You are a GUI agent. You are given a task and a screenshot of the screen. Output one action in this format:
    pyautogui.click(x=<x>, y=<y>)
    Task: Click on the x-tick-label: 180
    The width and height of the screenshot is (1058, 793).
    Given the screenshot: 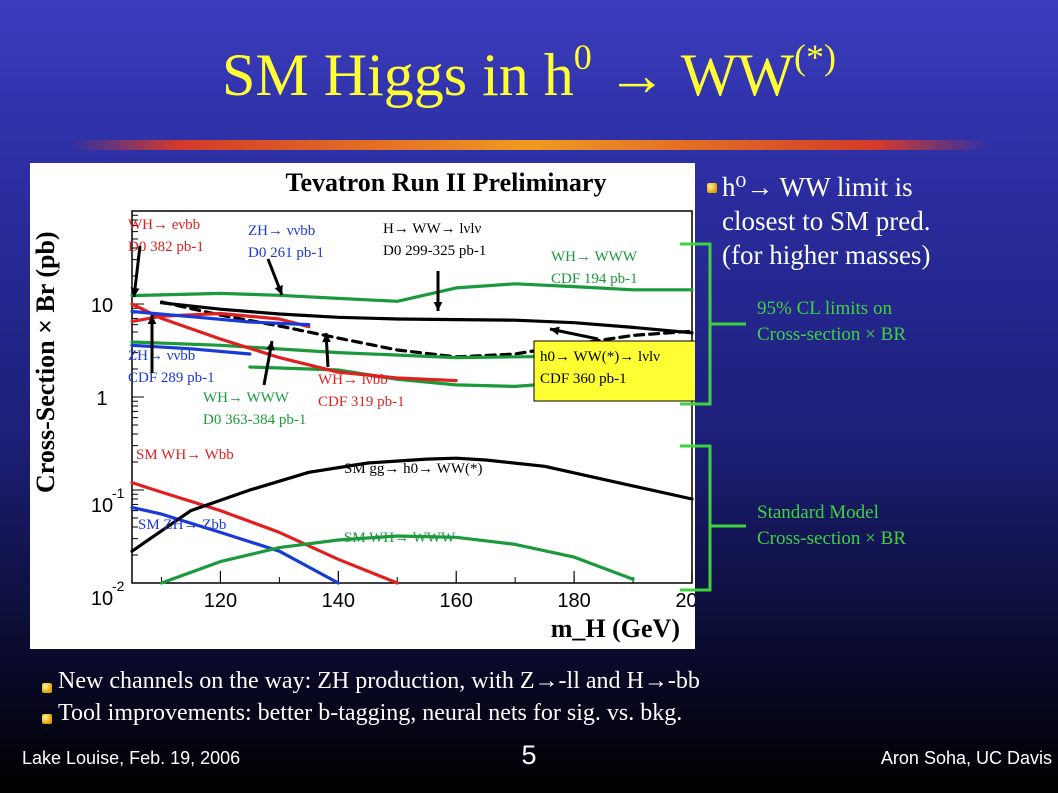 What is the action you would take?
    pyautogui.click(x=573, y=601)
    